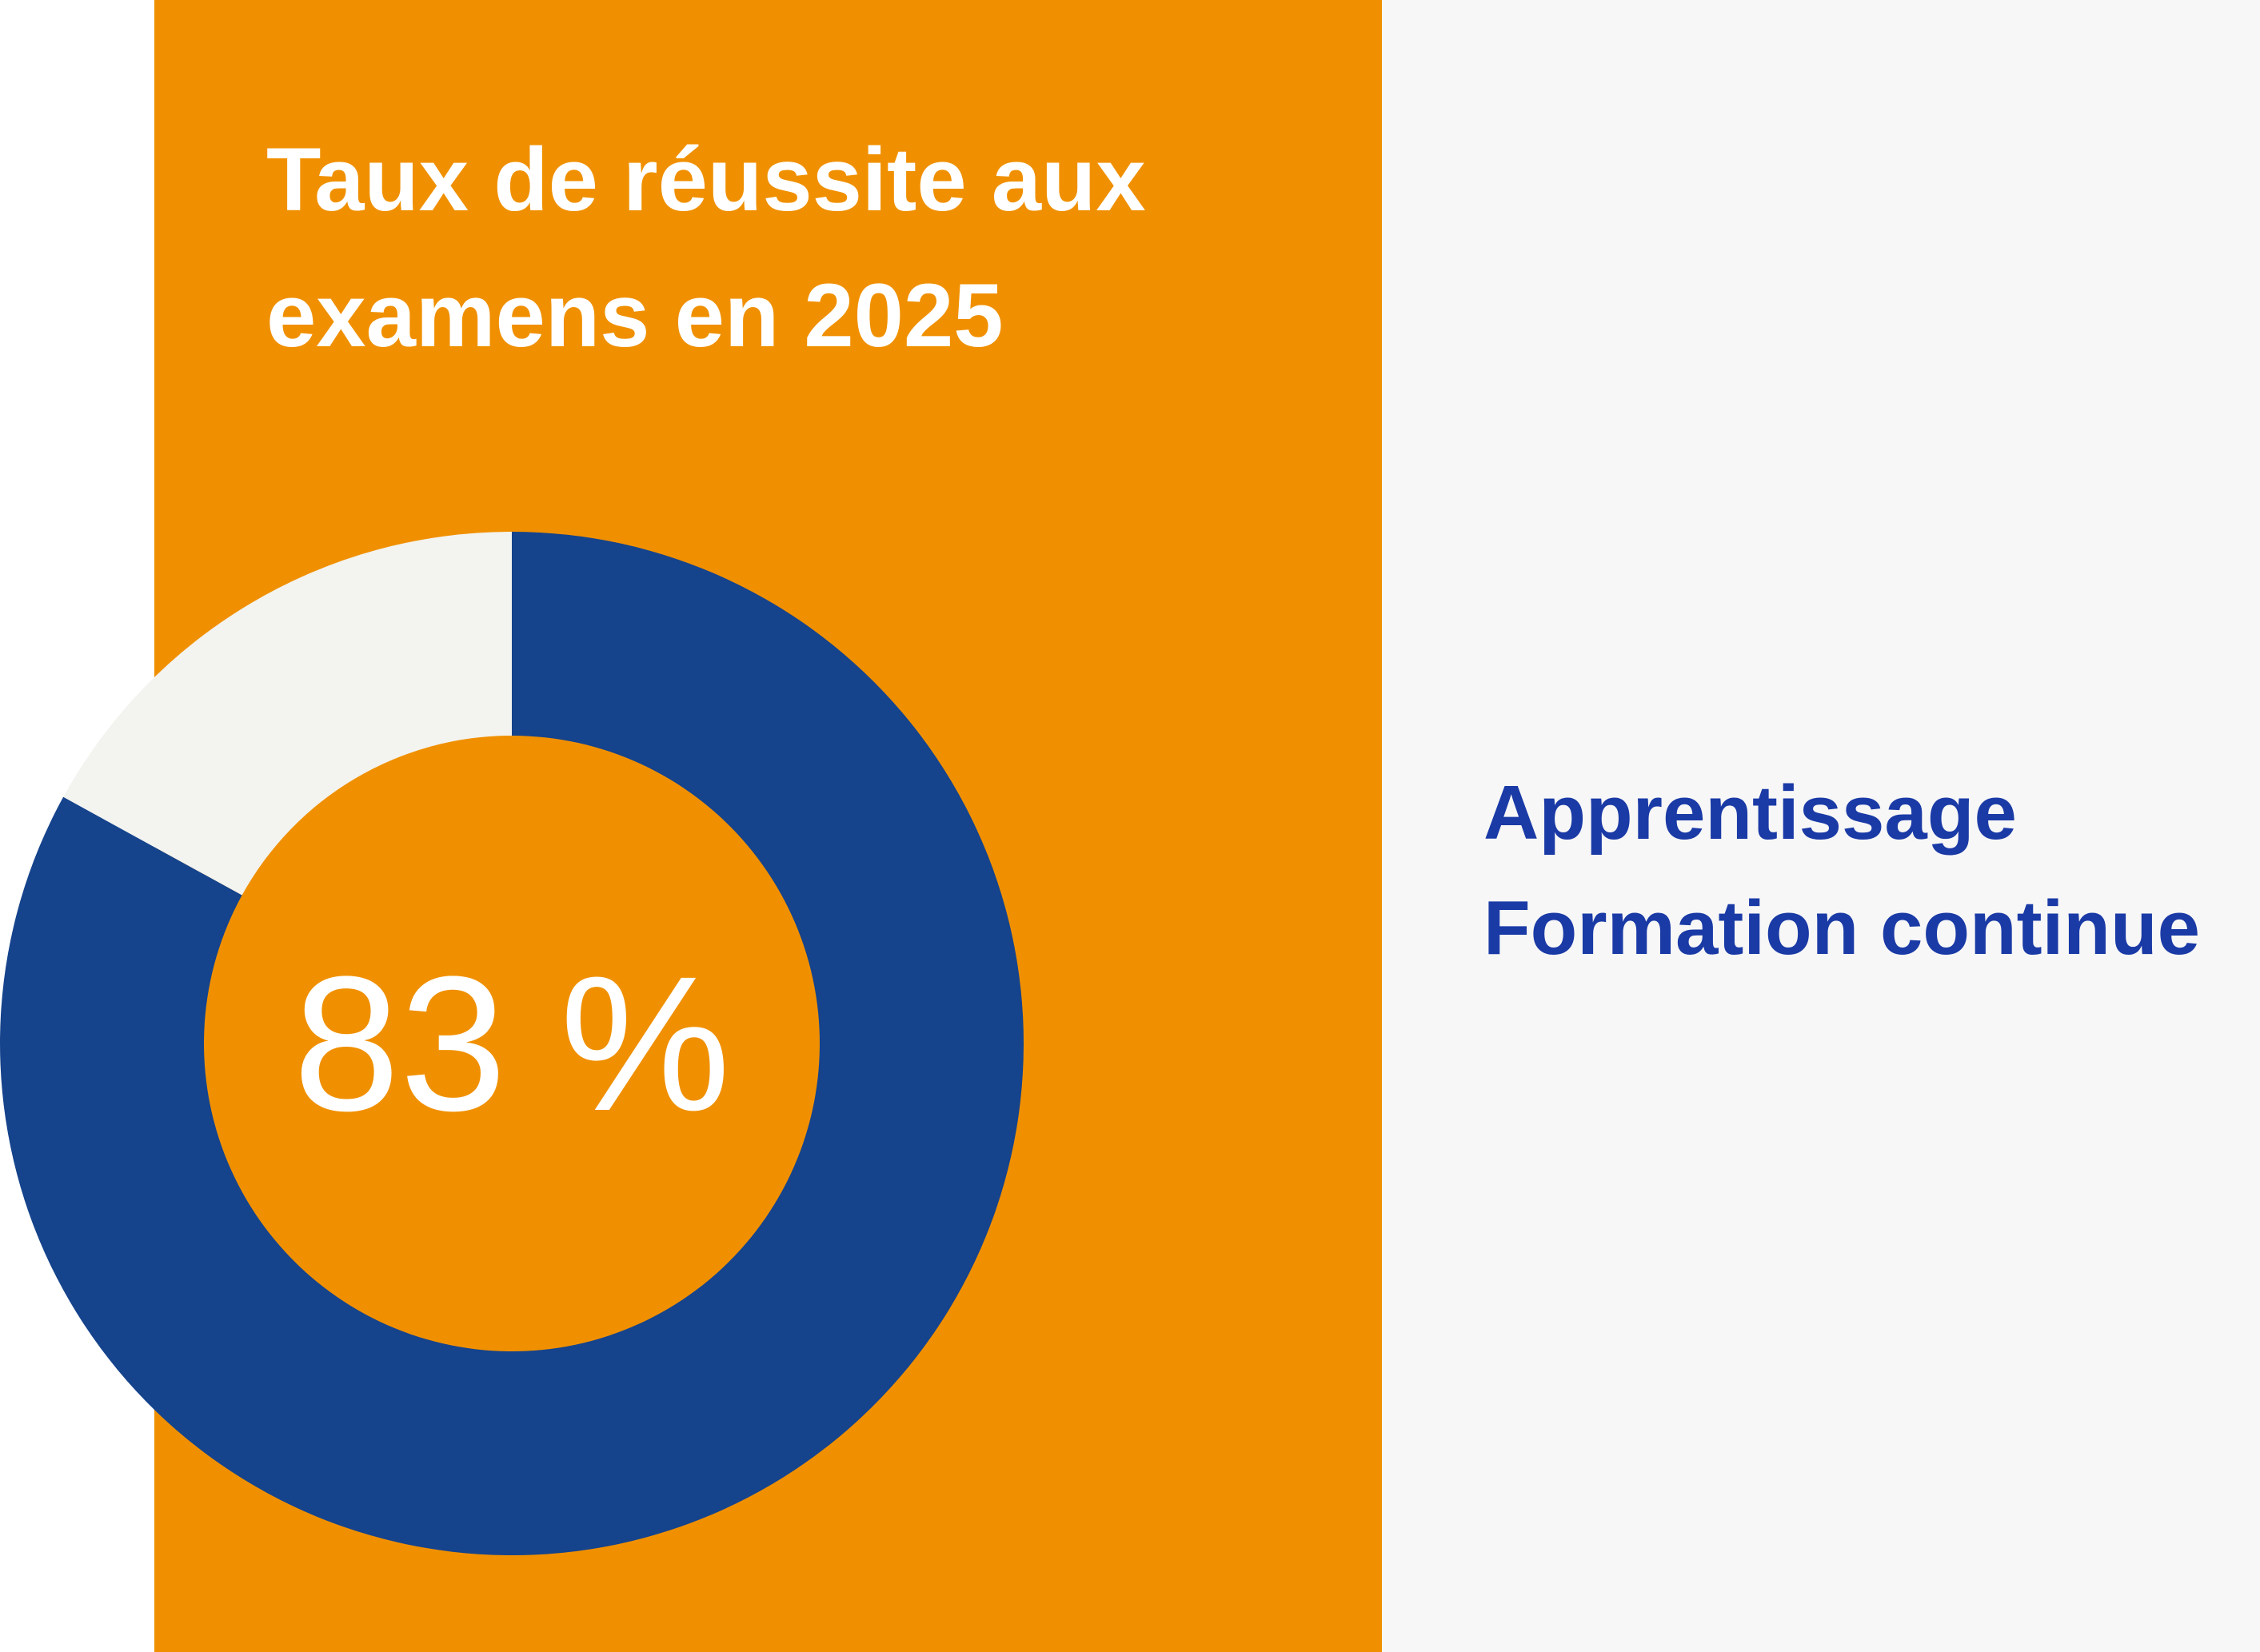 This screenshot has height=1652, width=2260. I want to click on donut-center-label: 83 %, so click(512, 1043).